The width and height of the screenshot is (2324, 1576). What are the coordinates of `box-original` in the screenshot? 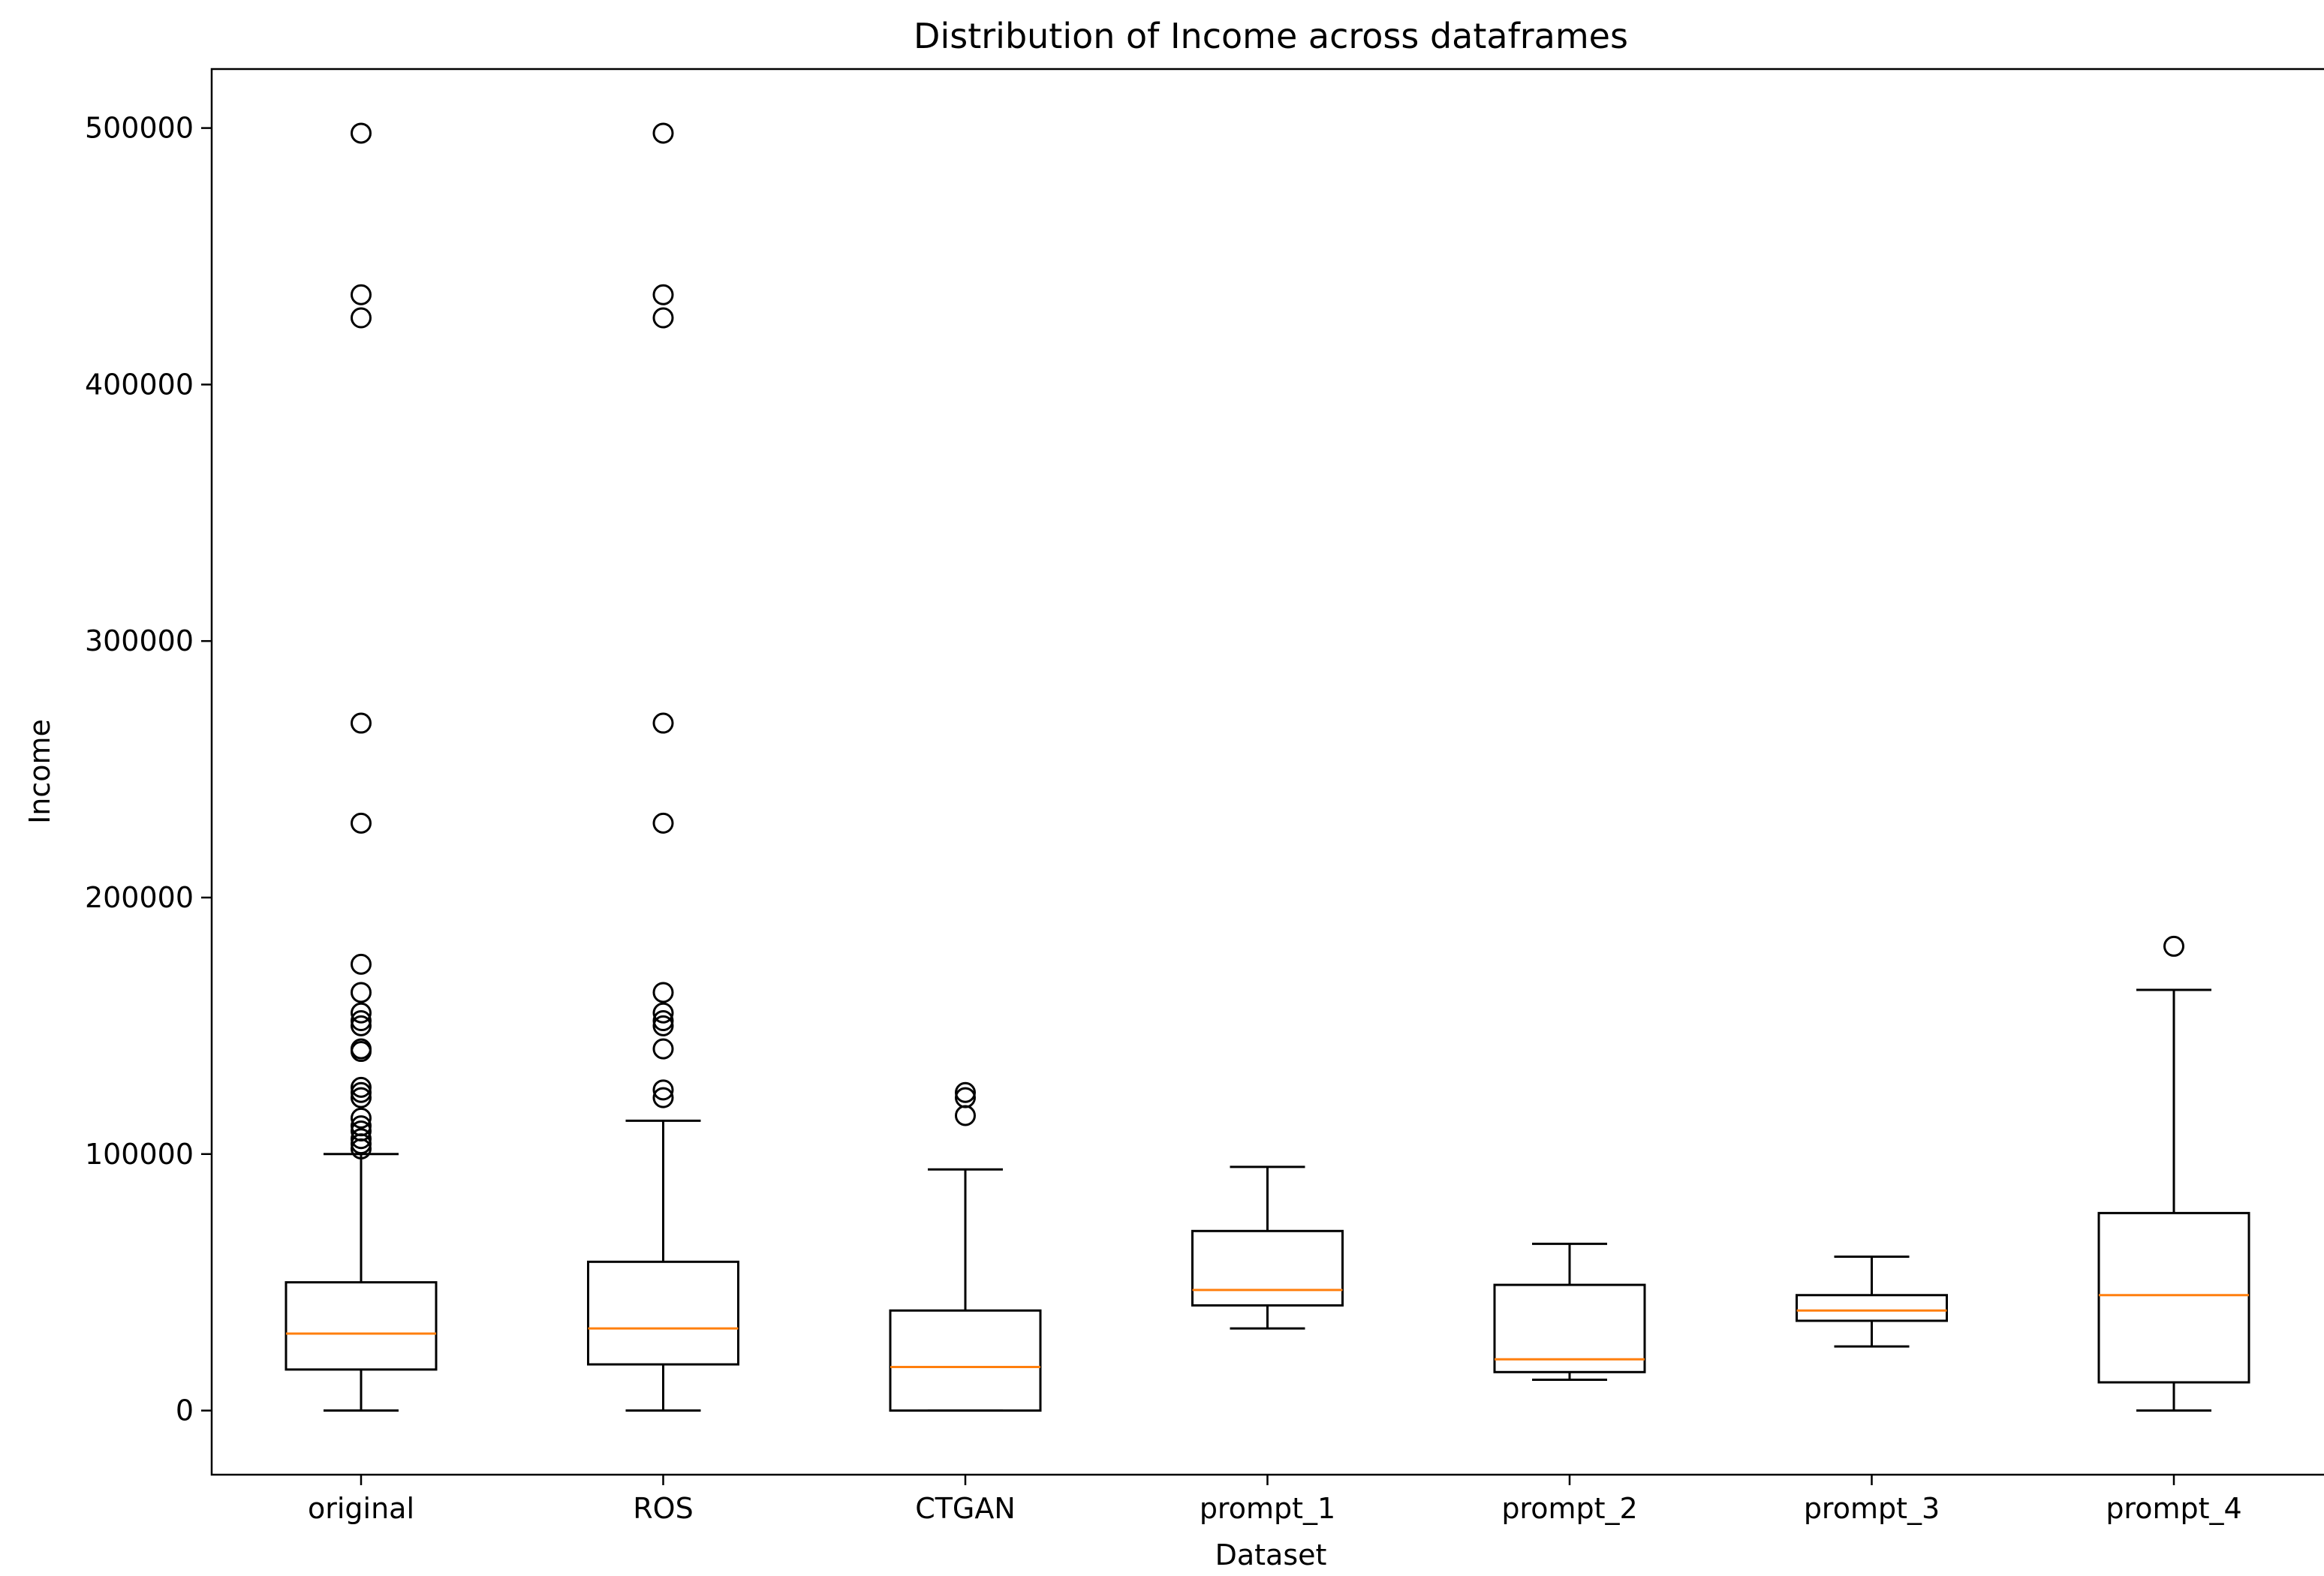 It's located at (361, 767).